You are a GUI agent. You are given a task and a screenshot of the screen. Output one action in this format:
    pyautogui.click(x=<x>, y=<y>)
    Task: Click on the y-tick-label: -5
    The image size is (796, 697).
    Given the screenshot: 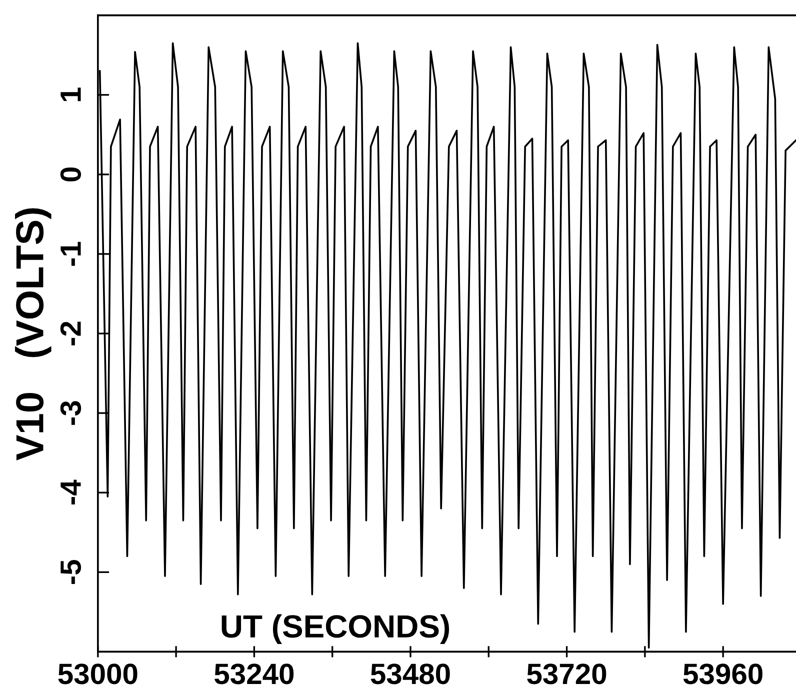 What is the action you would take?
    pyautogui.click(x=71, y=572)
    